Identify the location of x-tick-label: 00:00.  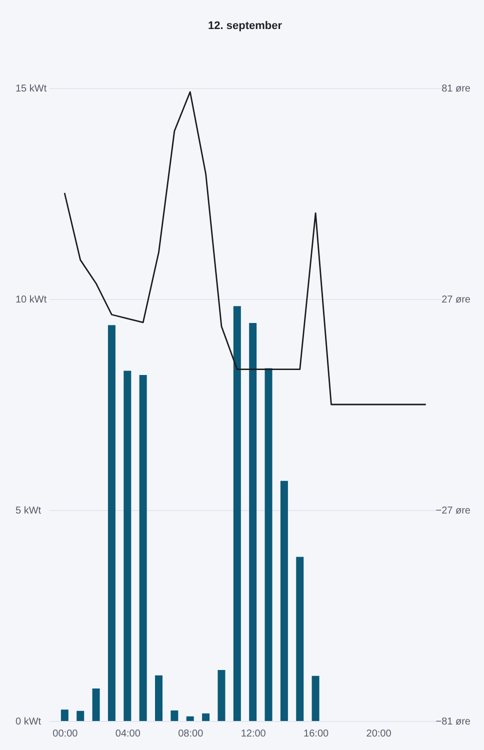
(65, 734).